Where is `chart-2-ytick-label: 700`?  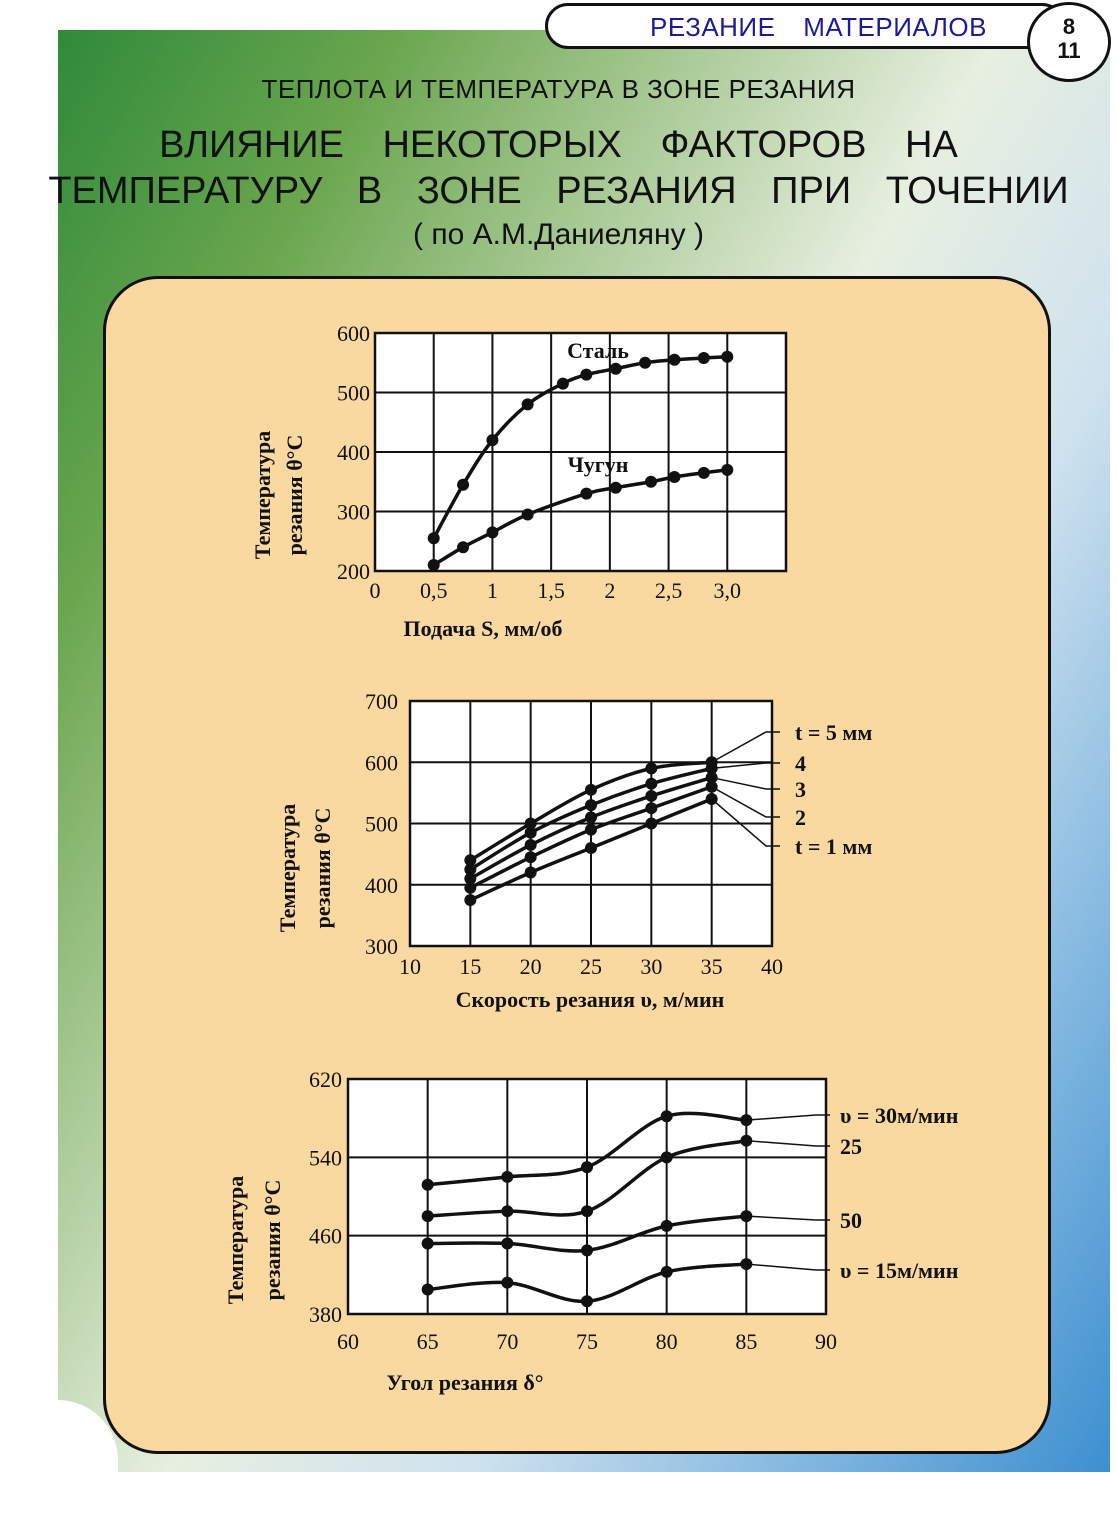 chart-2-ytick-label: 700 is located at coordinates (381, 701).